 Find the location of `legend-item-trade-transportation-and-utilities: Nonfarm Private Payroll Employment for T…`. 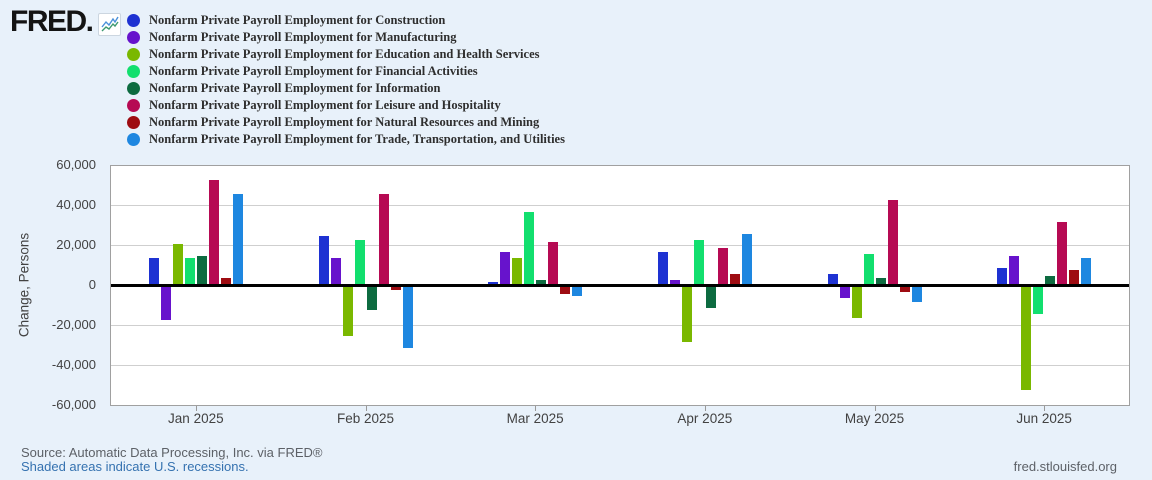

legend-item-trade-transportation-and-utilities: Nonfarm Private Payroll Employment for T… is located at coordinates (346, 139).